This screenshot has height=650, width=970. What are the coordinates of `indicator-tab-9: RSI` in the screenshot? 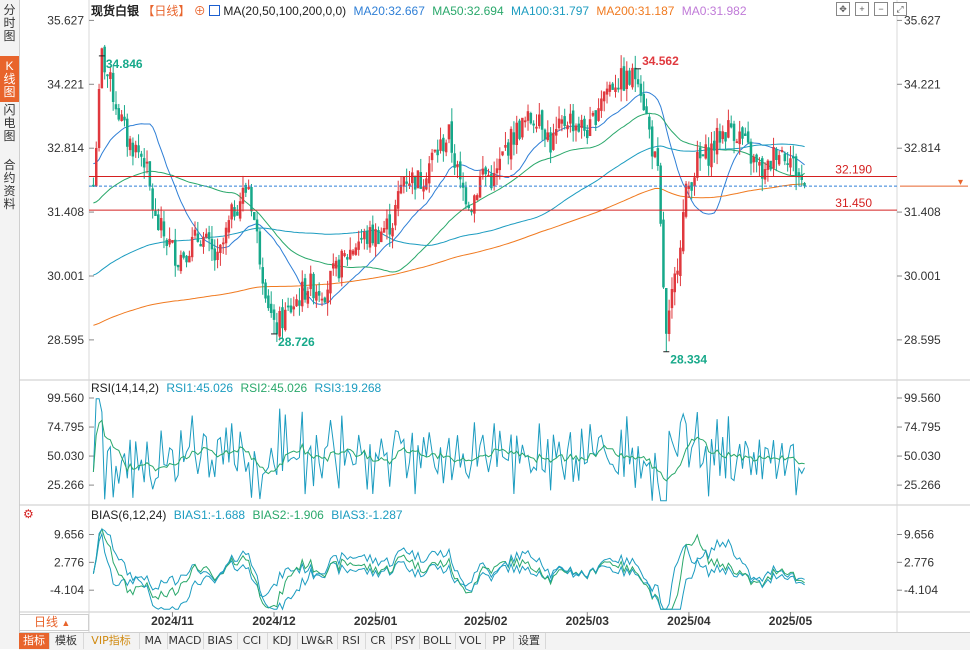 It's located at (351, 641).